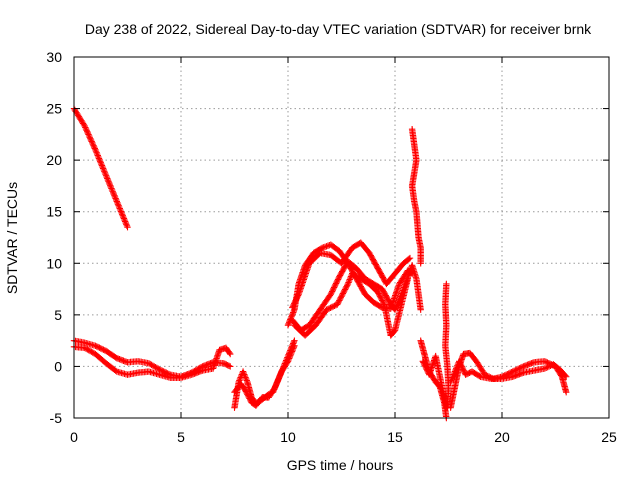 This screenshot has height=480, width=640. What do you see at coordinates (152, 362) in the screenshot?
I see `series-baseline-early-b` at bounding box center [152, 362].